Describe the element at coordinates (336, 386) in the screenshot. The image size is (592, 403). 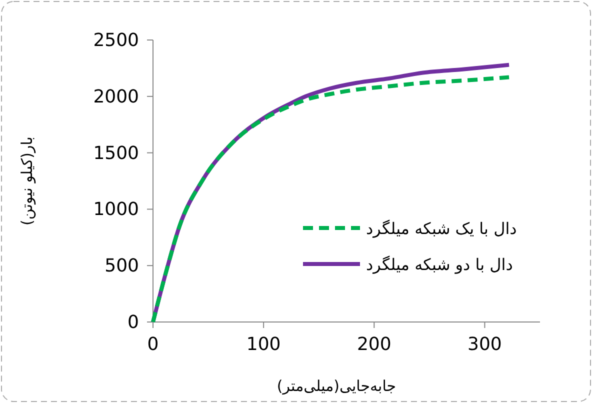
I see `x-axis-title: جابه‌جایی(میلی‌متر)` at that location.